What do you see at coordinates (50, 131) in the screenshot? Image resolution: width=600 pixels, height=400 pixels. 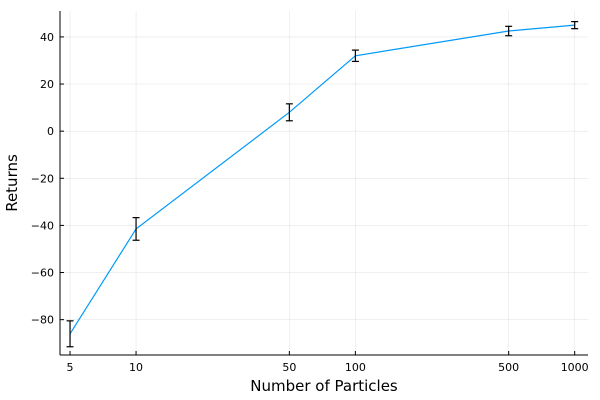 I see `y-tick-label: 0` at bounding box center [50, 131].